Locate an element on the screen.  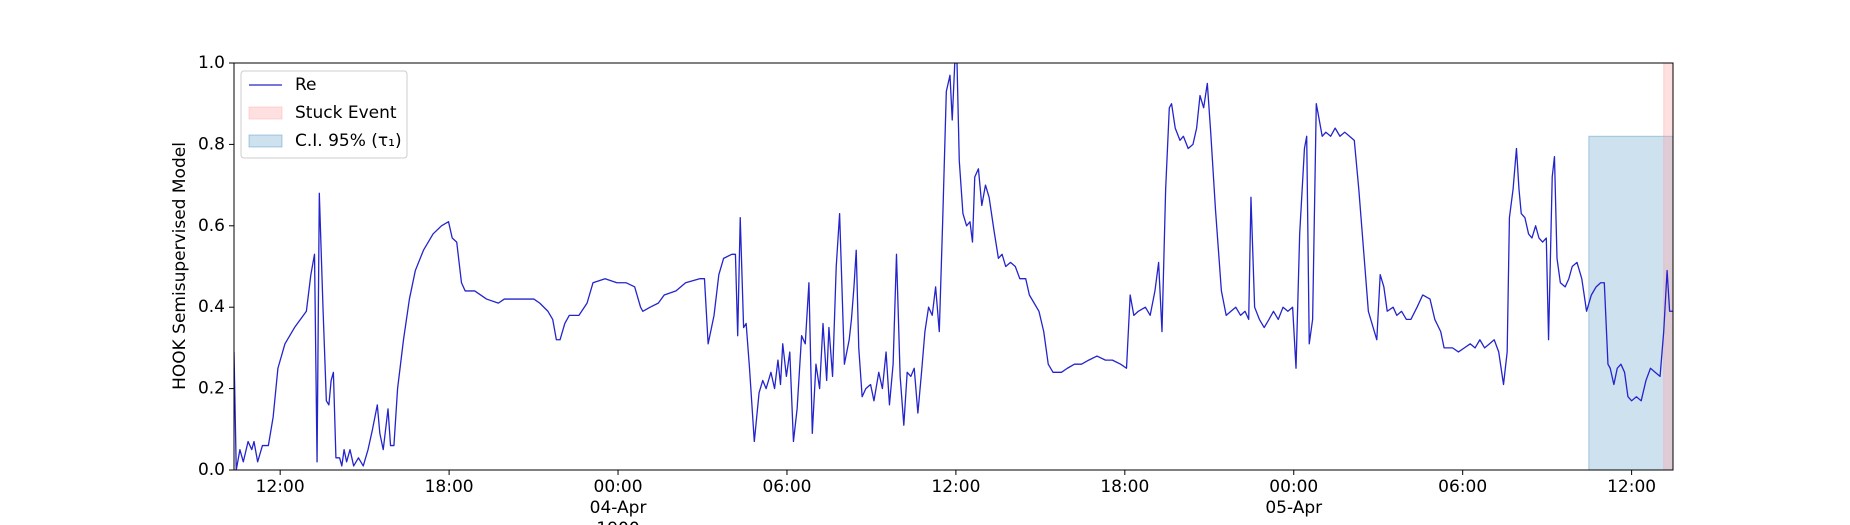
y-axis-label: HOOK Semisupervised Model is located at coordinates (180, 266).